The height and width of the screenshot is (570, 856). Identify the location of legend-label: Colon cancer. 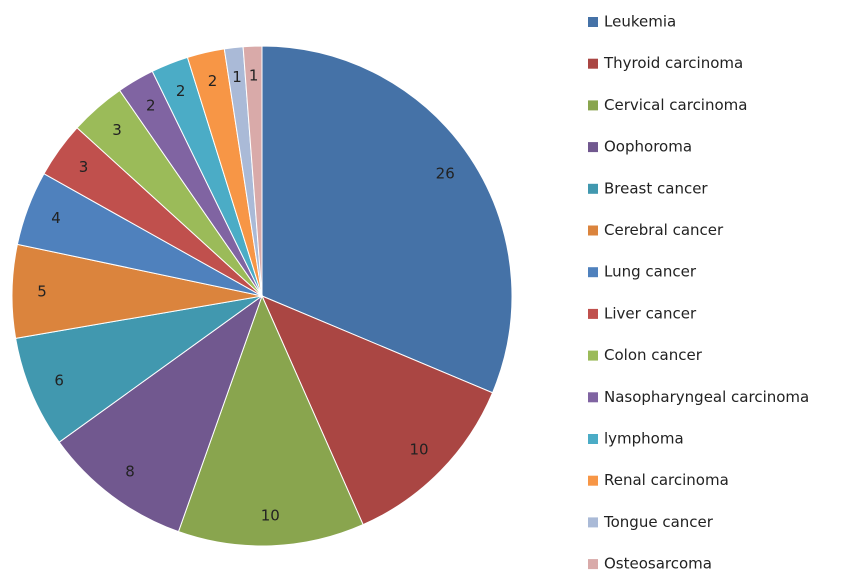
(653, 355).